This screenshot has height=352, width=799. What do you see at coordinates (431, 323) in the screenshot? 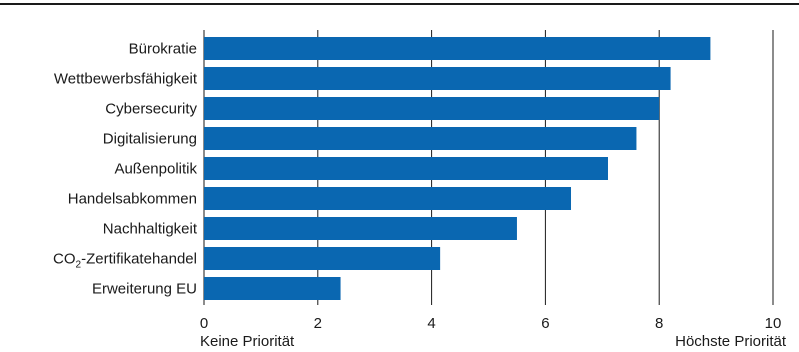
I see `x-tick-label: 4` at bounding box center [431, 323].